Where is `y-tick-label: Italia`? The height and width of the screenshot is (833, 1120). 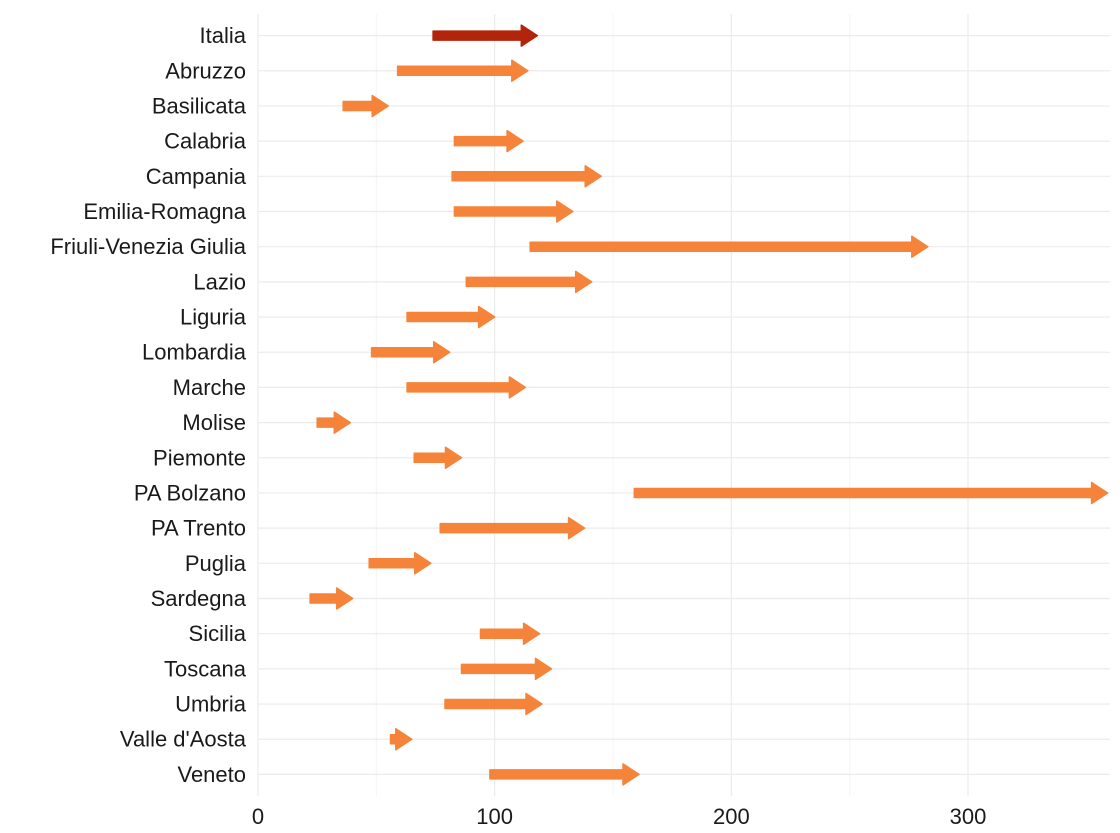 y-tick-label: Italia is located at coordinates (223, 35).